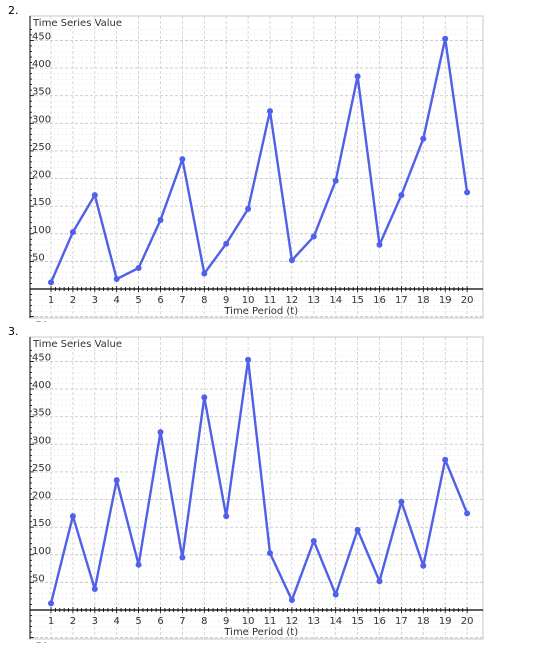 This screenshot has height=646, width=546. I want to click on y-tick-label: 200, so click(41, 175).